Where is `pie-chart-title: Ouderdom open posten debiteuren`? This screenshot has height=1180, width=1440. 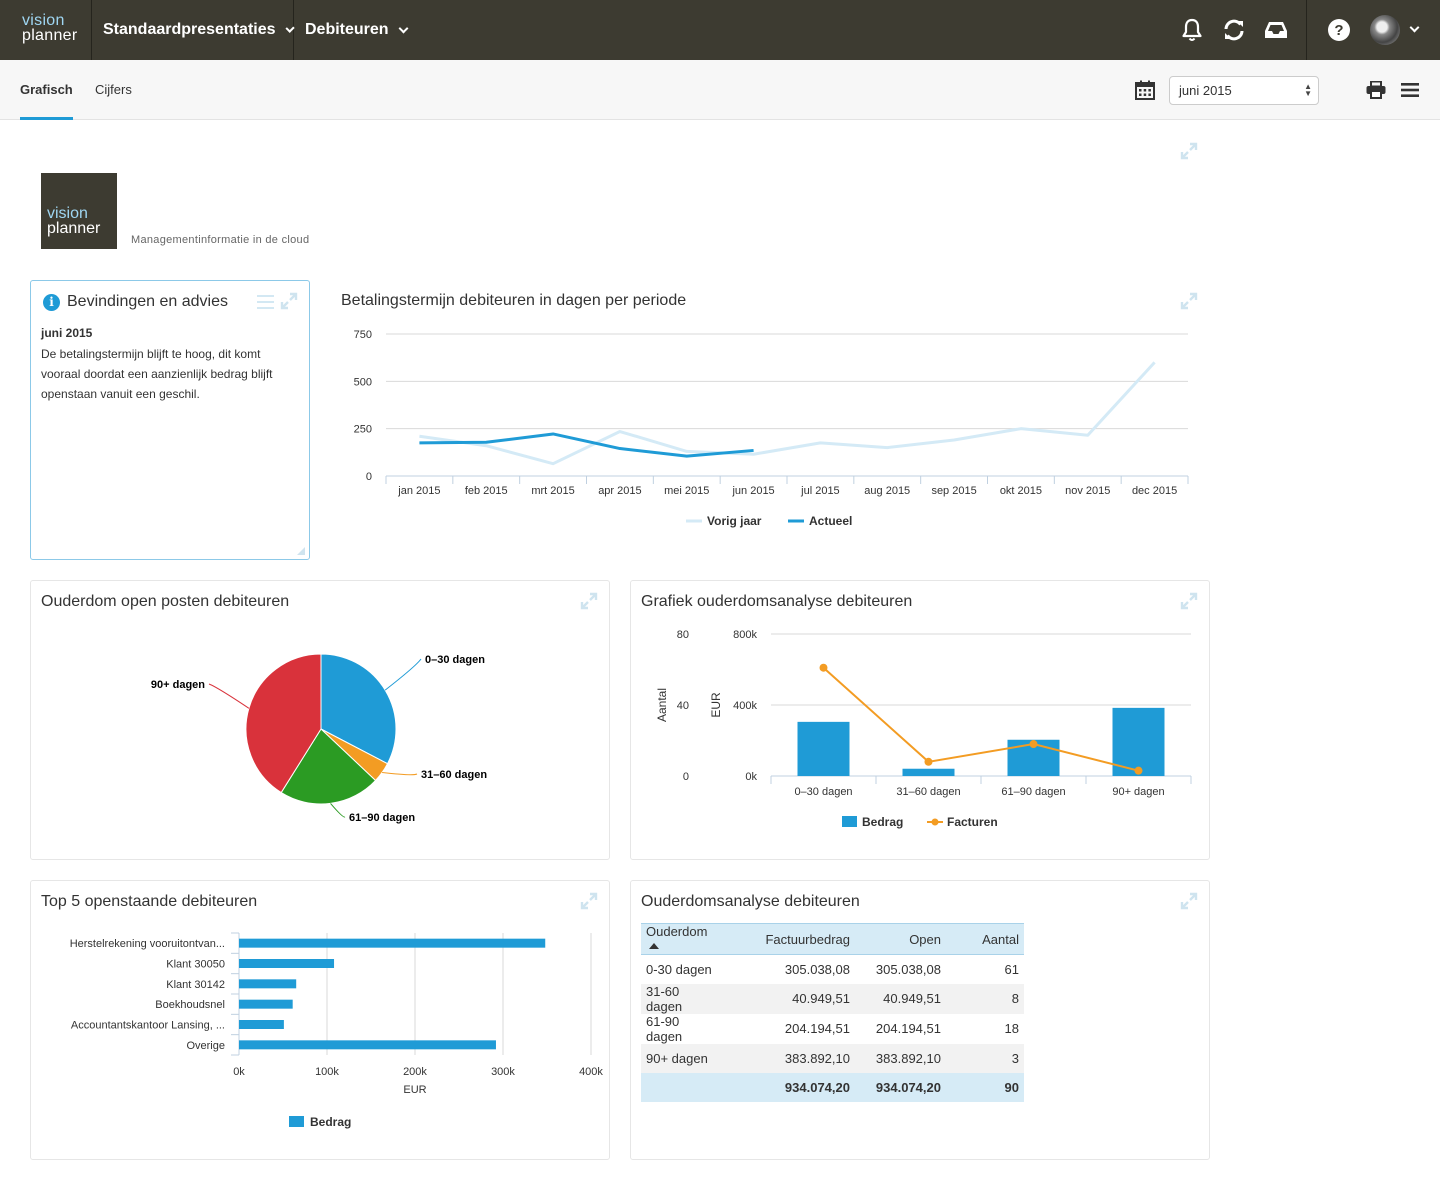
pie-chart-title: Ouderdom open posten debiteuren is located at coordinates (165, 601).